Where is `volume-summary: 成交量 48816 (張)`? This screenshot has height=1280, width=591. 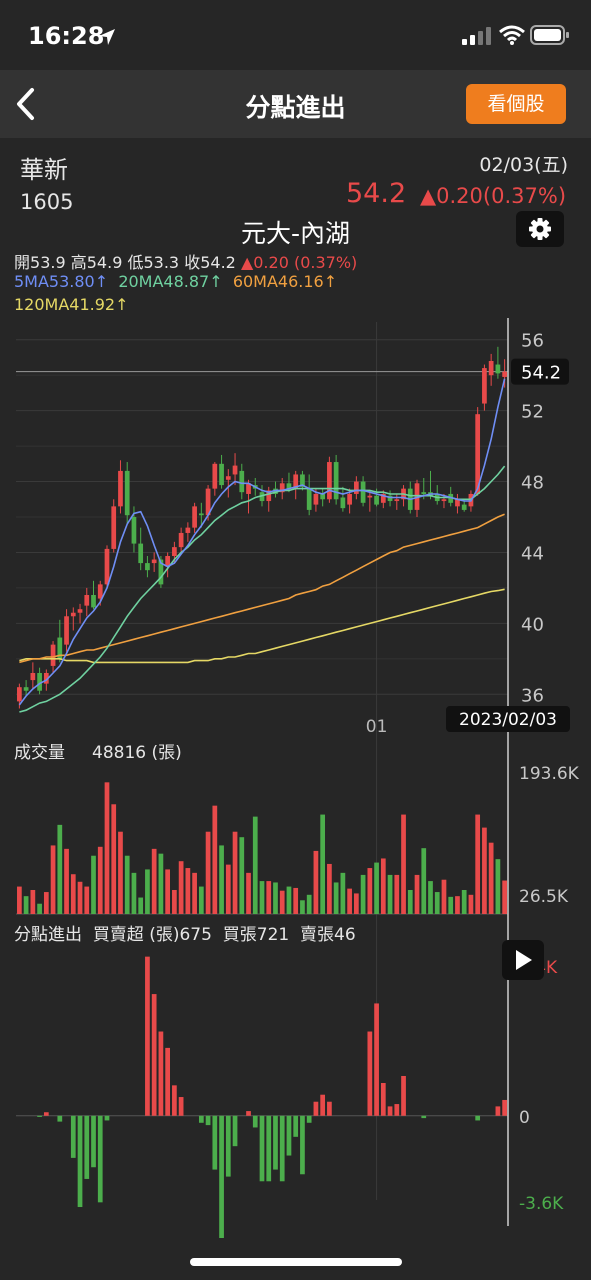 volume-summary: 成交量 48816 (張) is located at coordinates (98, 750).